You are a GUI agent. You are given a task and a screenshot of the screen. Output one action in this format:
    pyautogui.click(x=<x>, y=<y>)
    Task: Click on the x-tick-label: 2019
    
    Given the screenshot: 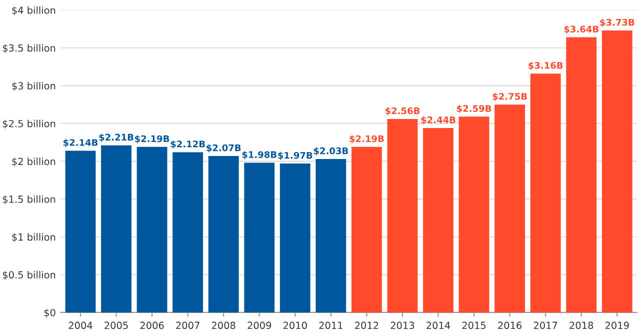 What is the action you would take?
    pyautogui.click(x=617, y=326)
    